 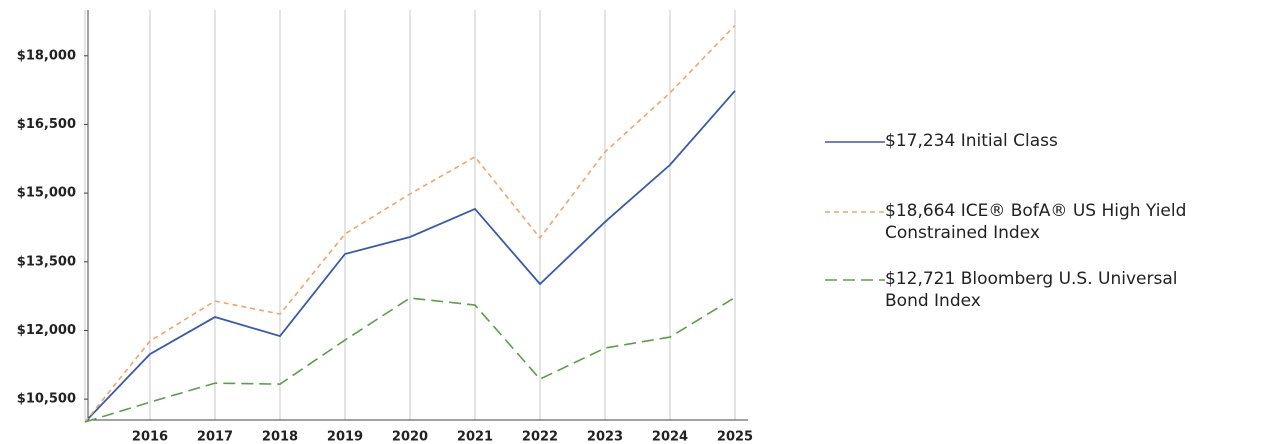 I want to click on y-tick-label: $12,000, so click(x=46, y=330).